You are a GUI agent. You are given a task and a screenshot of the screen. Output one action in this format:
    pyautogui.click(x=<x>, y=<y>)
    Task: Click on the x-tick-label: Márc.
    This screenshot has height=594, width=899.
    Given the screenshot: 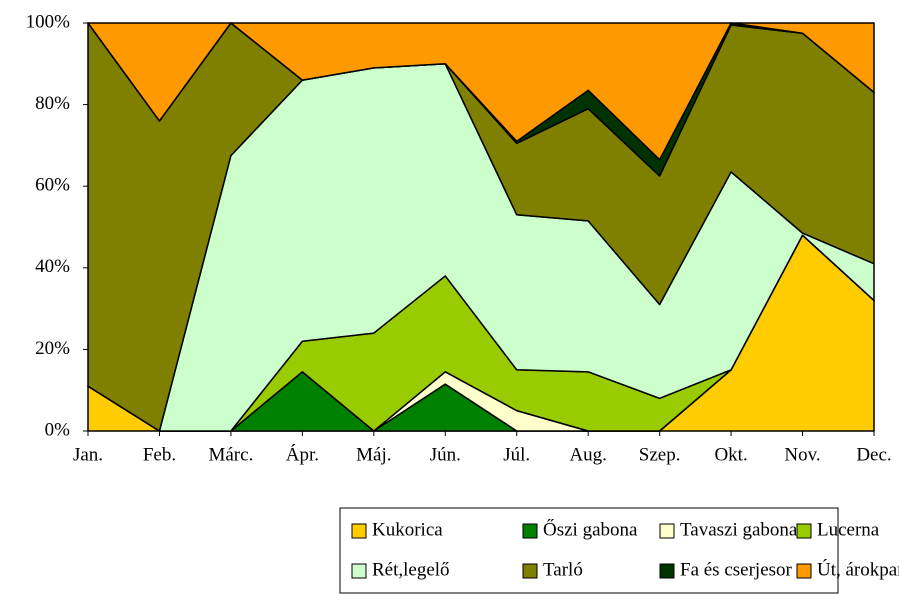 What is the action you would take?
    pyautogui.click(x=230, y=454)
    